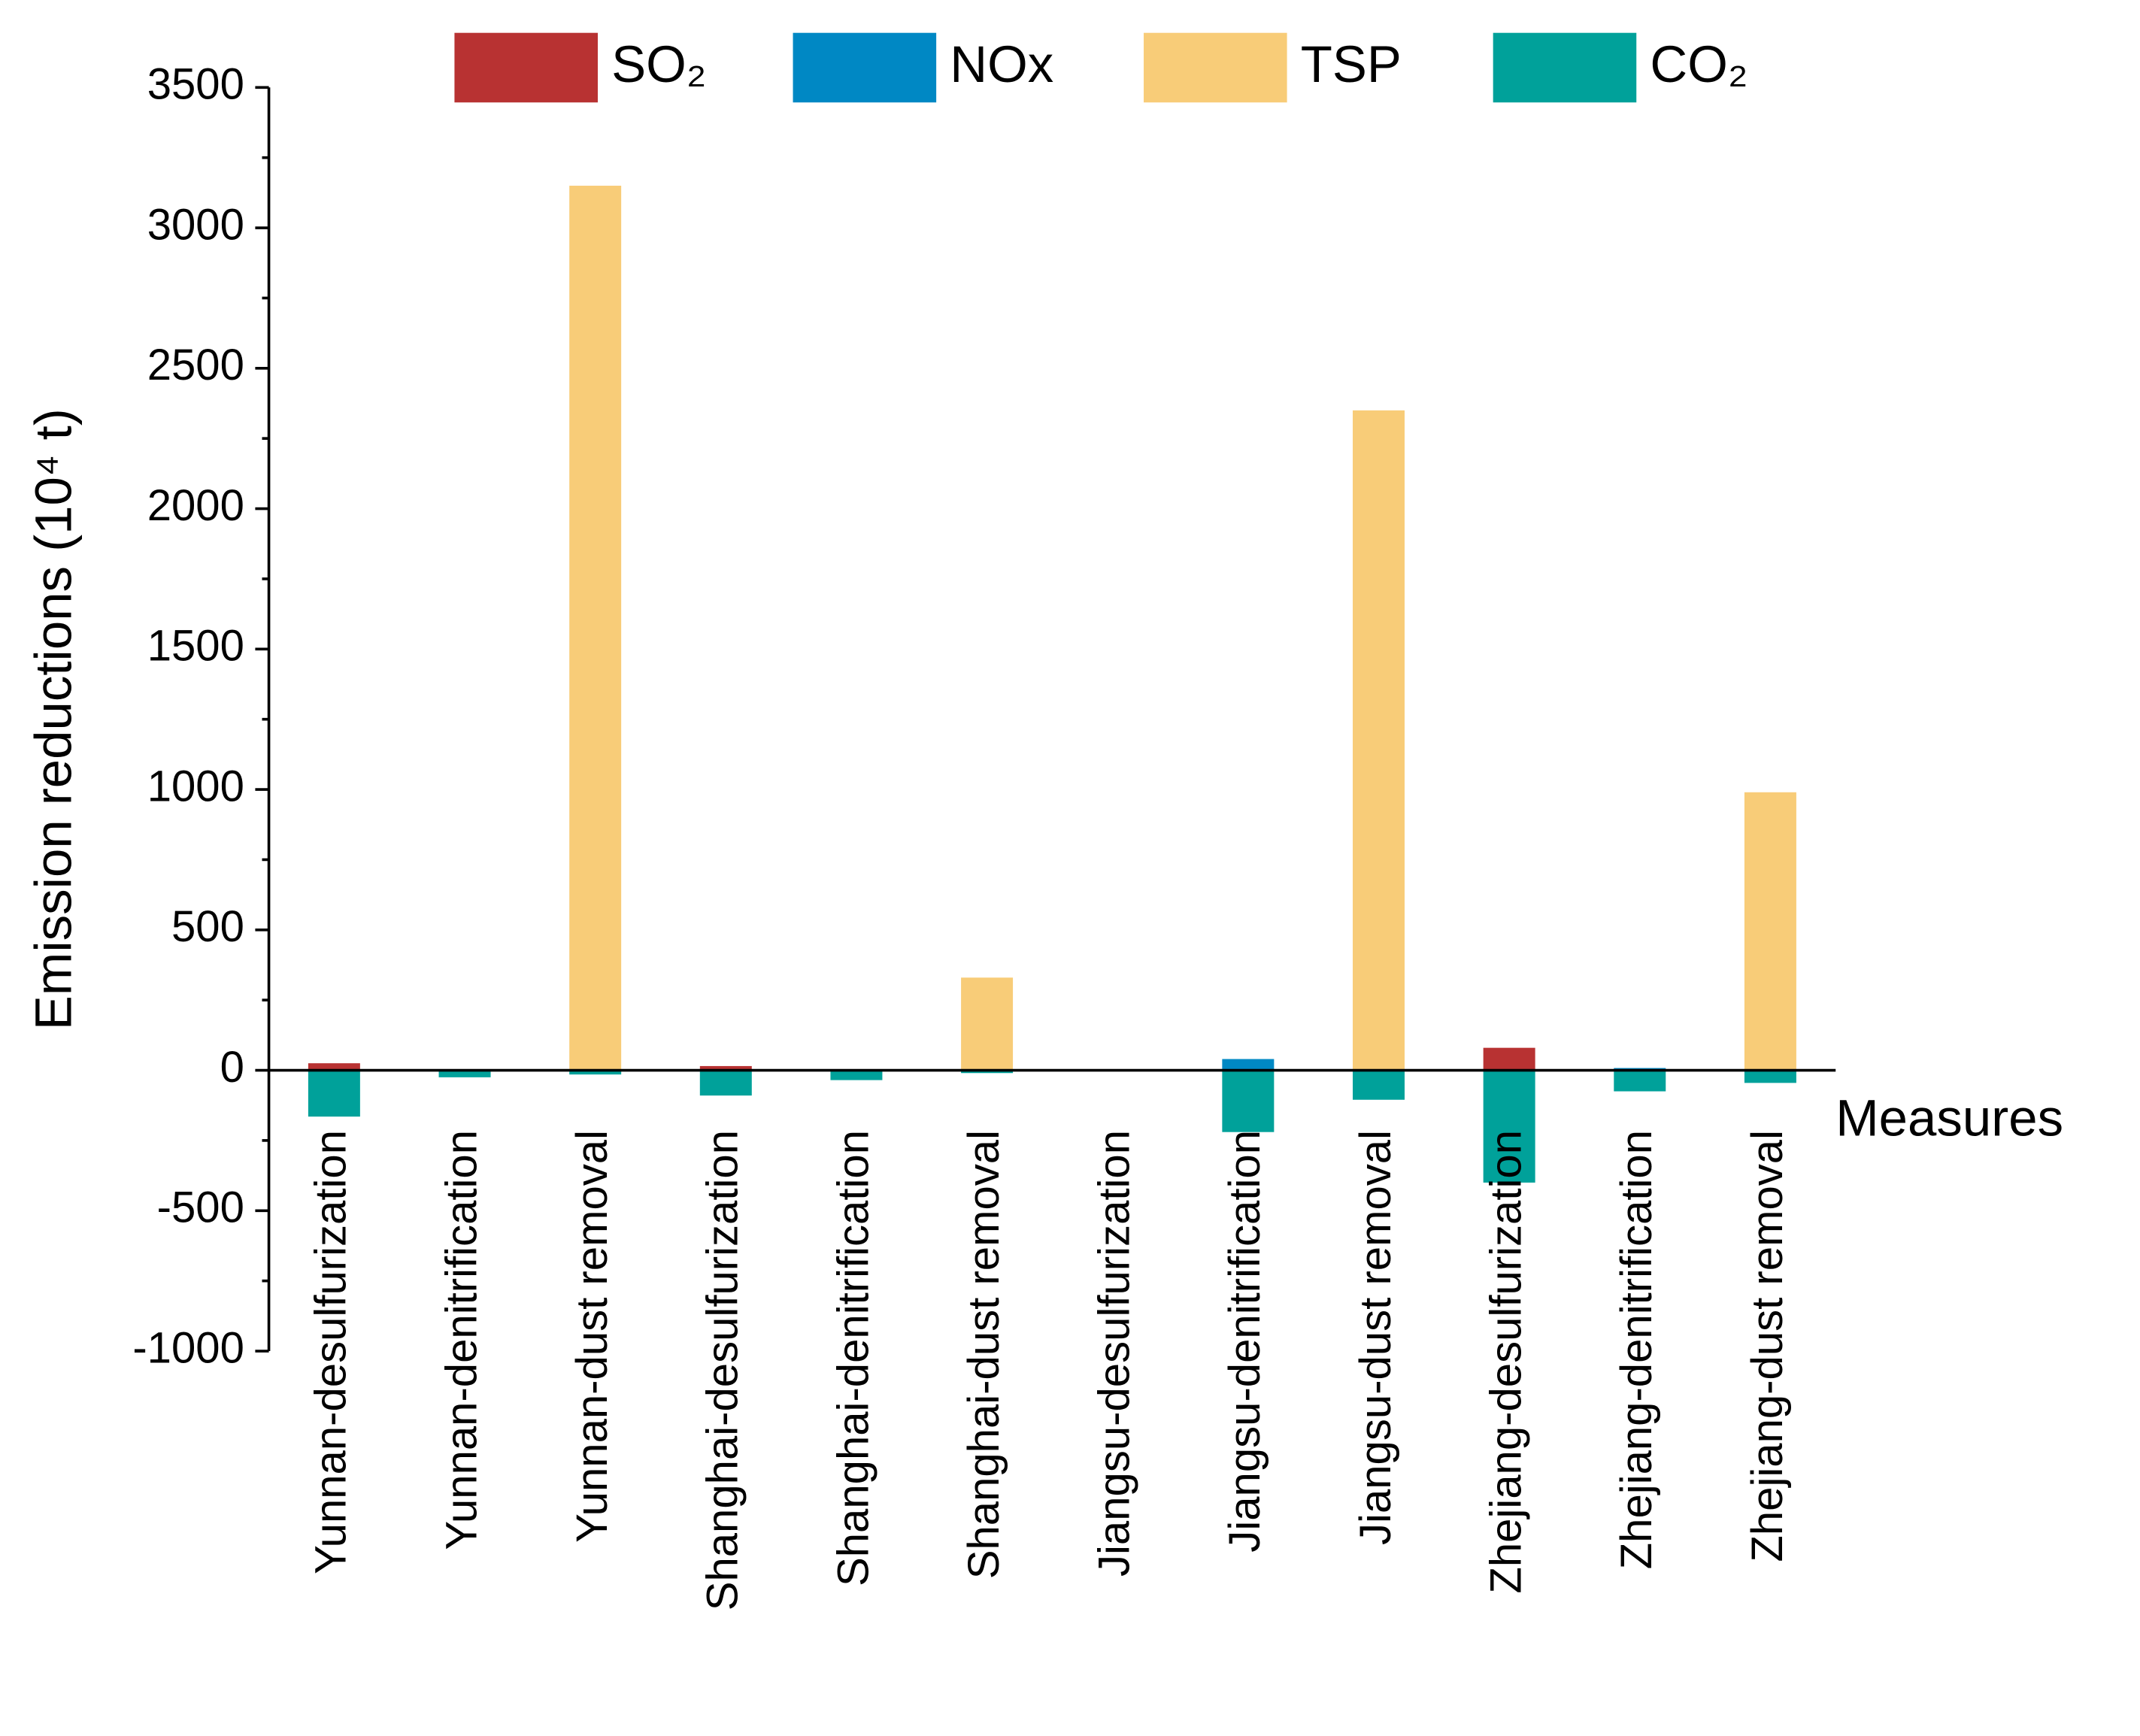 The image size is (2140, 1736). Describe the element at coordinates (983, 1354) in the screenshot. I see `x-tick-label: Shanghai-dust removal` at that location.